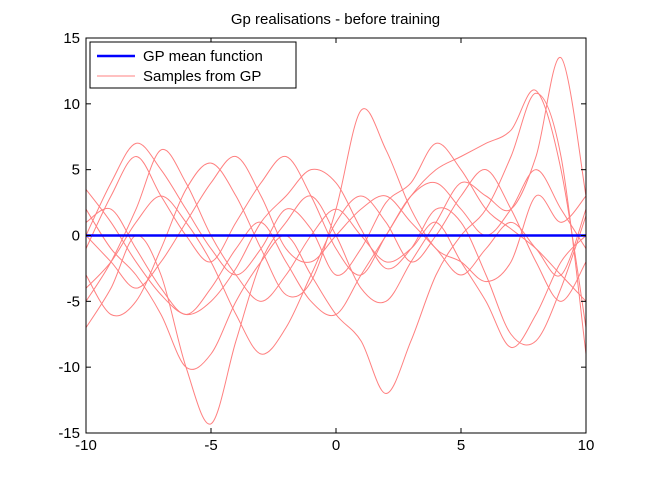 This screenshot has height=486, width=648. Describe the element at coordinates (336, 445) in the screenshot. I see `x-tick-label: 0` at that location.